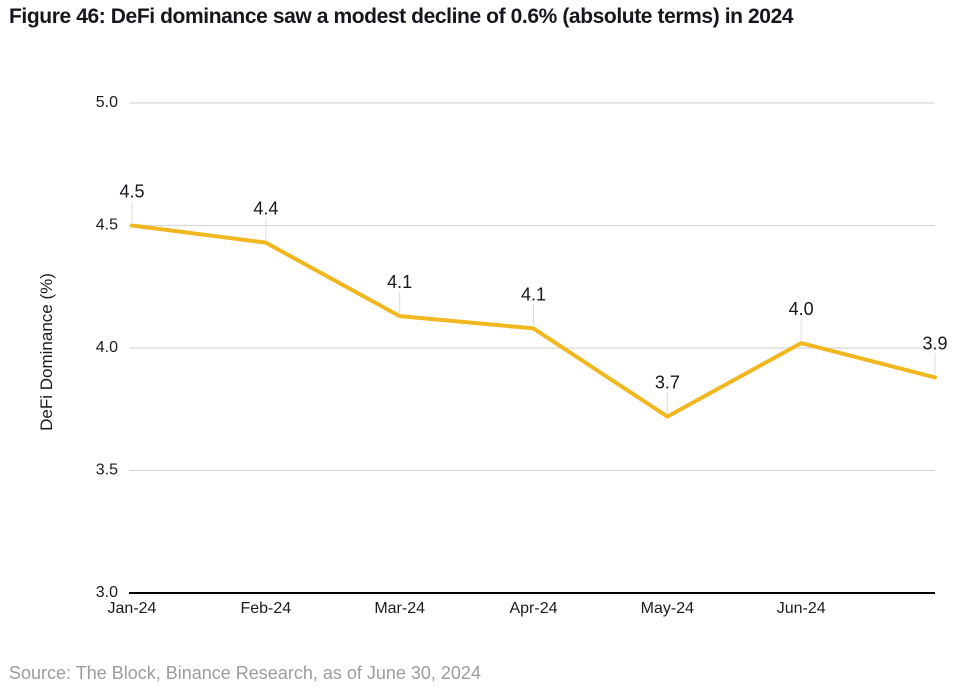 This screenshot has height=690, width=960. I want to click on y-axis-title: DeFi Dominance (%), so click(46, 352).